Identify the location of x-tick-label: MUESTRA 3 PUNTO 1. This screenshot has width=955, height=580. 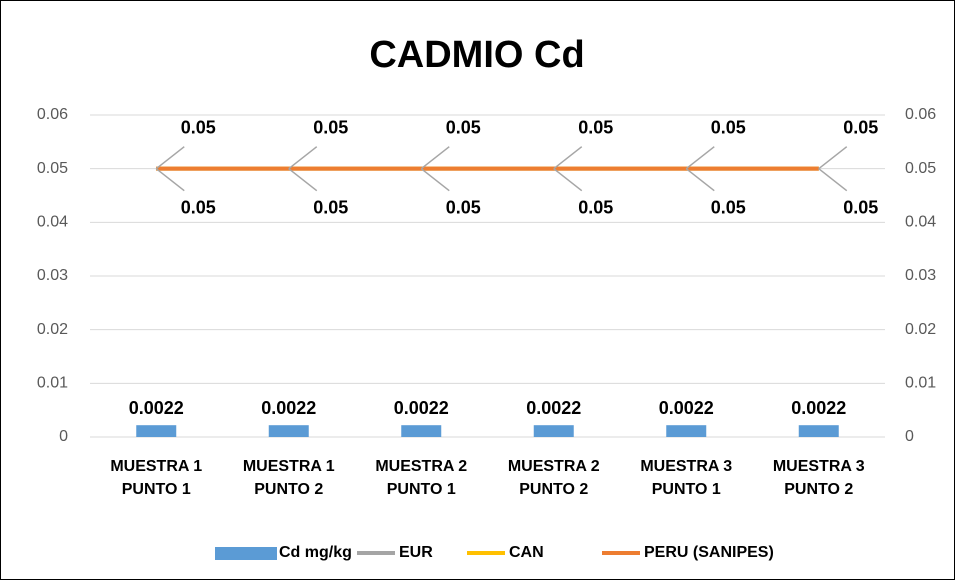
(686, 478).